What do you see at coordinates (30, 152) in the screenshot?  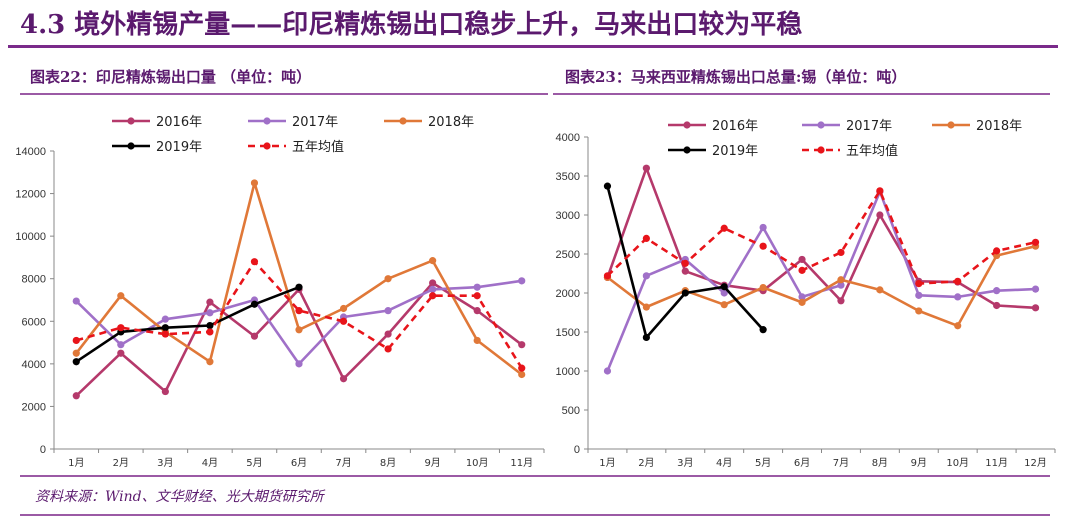 I see `y-tick-label: 14000` at bounding box center [30, 152].